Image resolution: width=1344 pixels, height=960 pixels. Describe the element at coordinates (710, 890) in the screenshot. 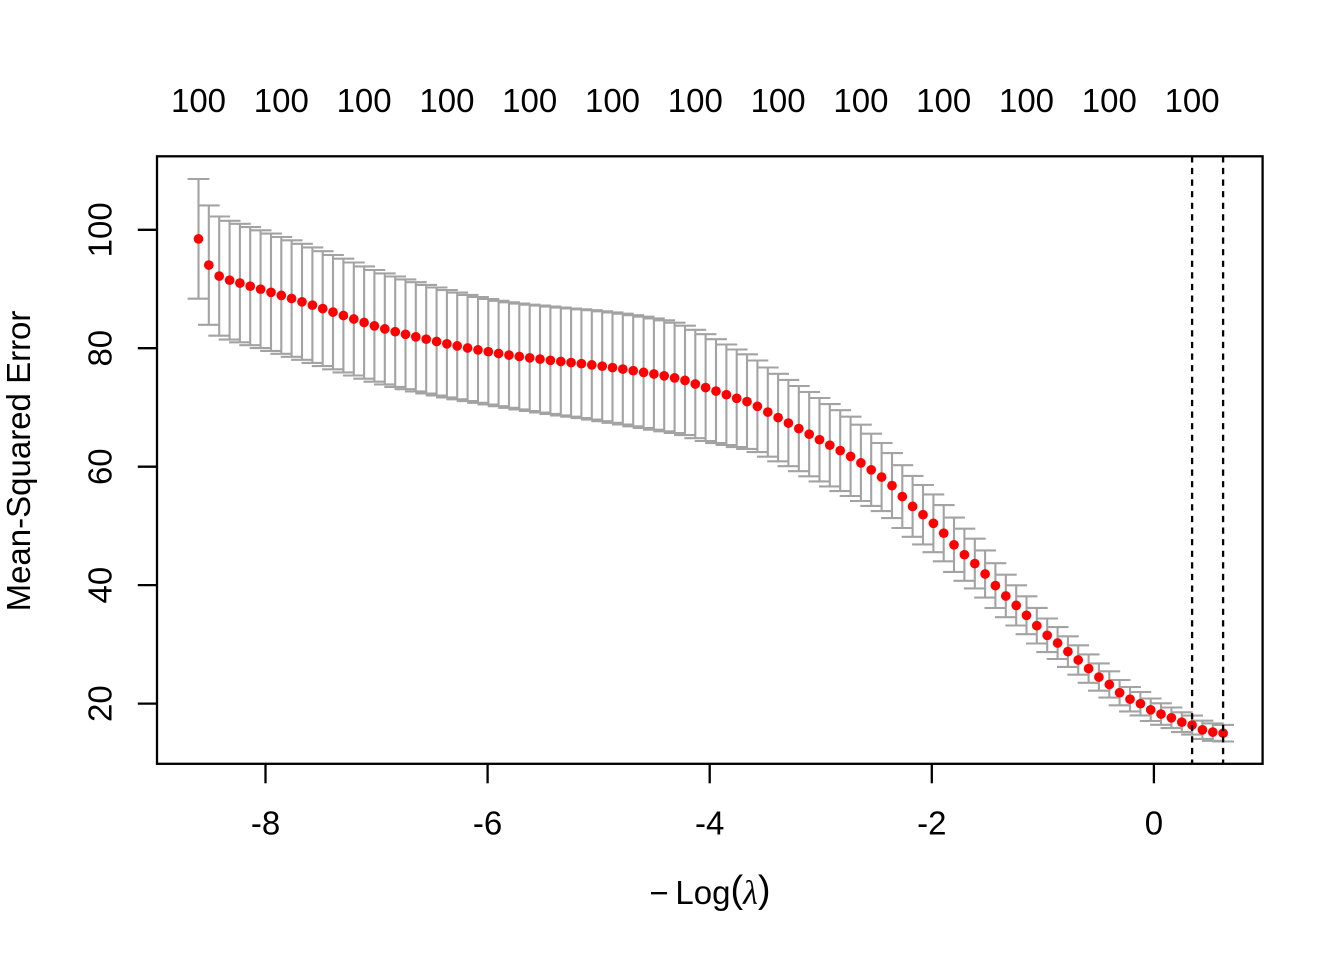

I see `svg-text: − Log(λ)` at that location.